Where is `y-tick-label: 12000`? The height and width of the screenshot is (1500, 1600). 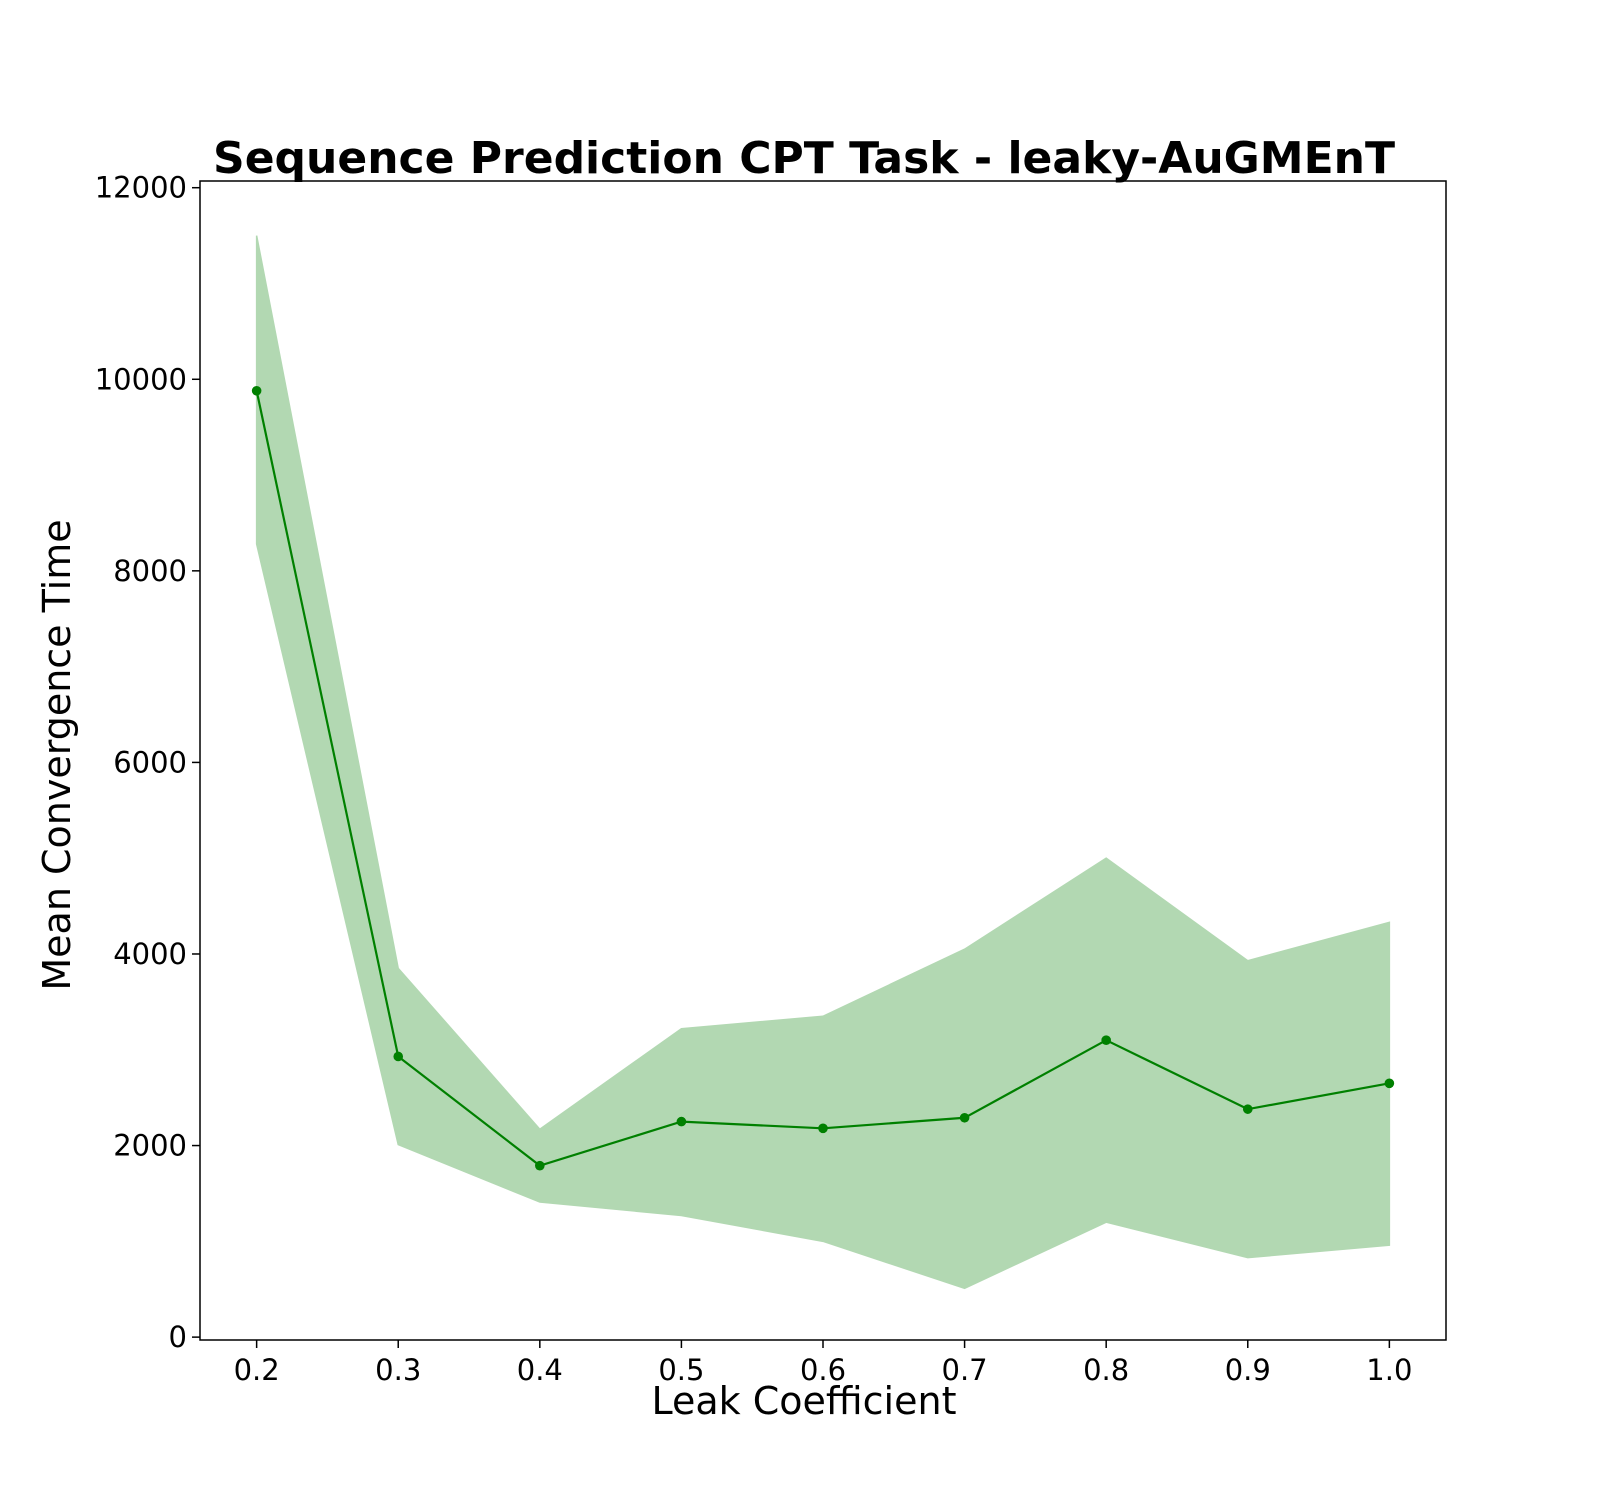 y-tick-label: 12000 is located at coordinates (141, 188).